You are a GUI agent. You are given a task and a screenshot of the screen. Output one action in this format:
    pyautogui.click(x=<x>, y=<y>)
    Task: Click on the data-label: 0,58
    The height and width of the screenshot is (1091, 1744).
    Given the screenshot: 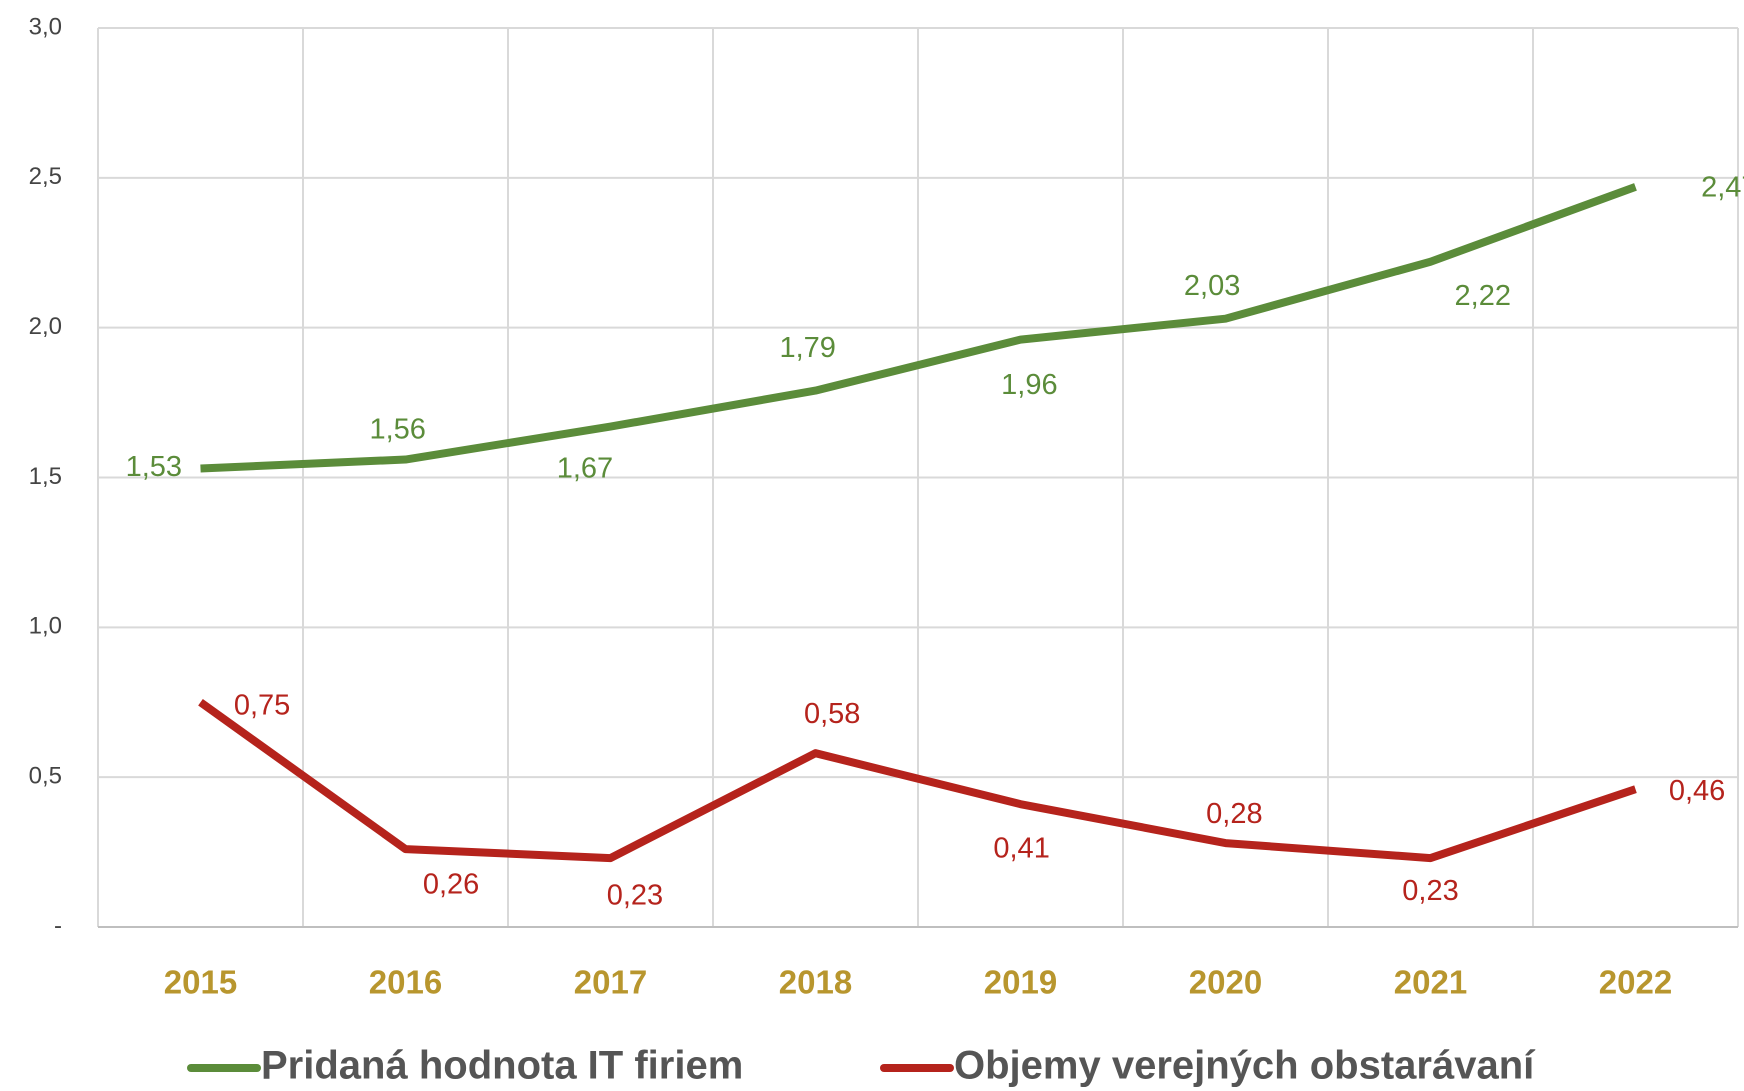 What is the action you would take?
    pyautogui.click(x=832, y=714)
    